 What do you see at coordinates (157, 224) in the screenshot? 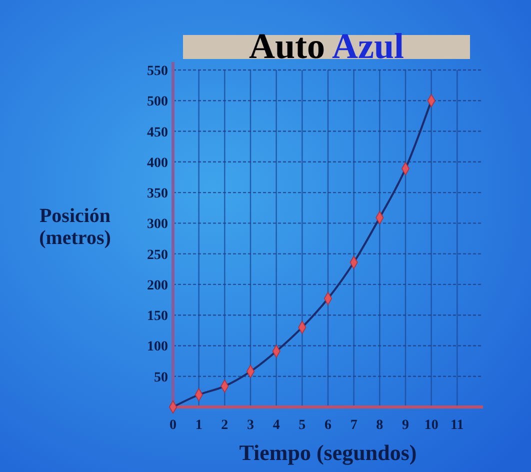
I see `y-tick-label: 300` at bounding box center [157, 224].